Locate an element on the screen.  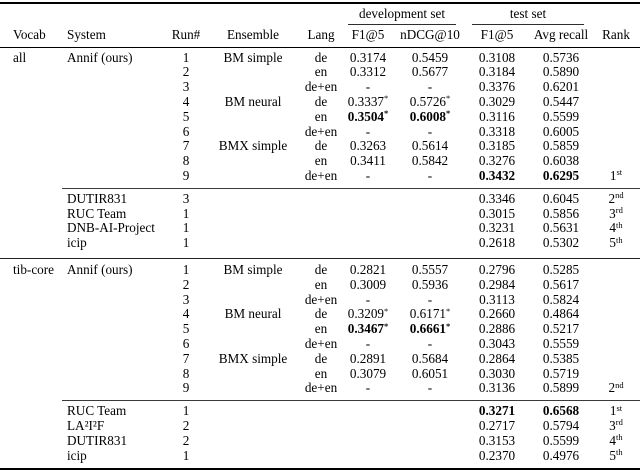
cell-test_f1: 0.3346 is located at coordinates (497, 197).